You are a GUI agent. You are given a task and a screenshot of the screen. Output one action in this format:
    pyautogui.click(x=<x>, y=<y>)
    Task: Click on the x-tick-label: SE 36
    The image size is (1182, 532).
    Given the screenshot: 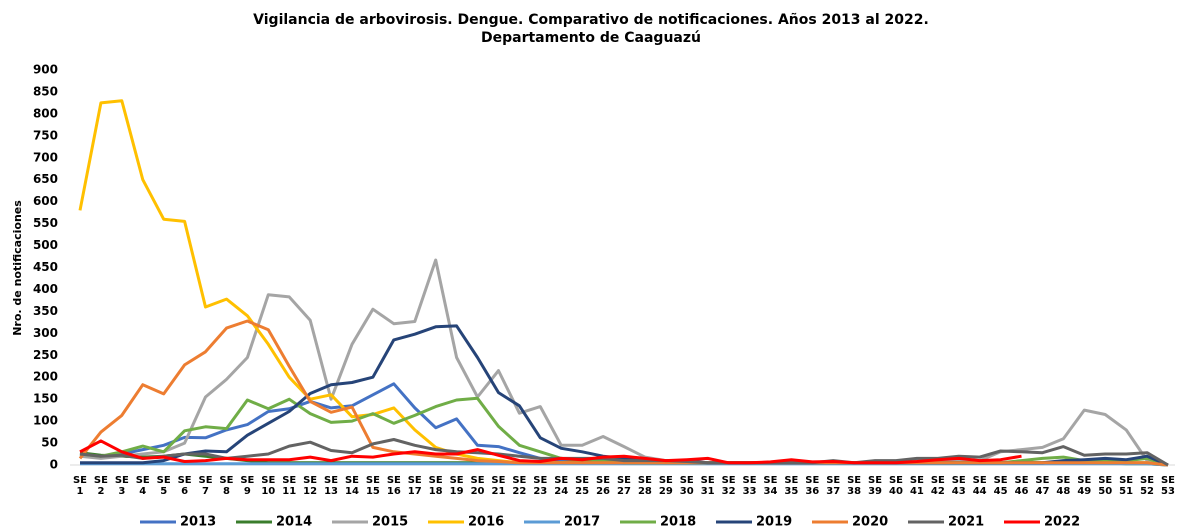 What is the action you would take?
    pyautogui.click(x=812, y=486)
    